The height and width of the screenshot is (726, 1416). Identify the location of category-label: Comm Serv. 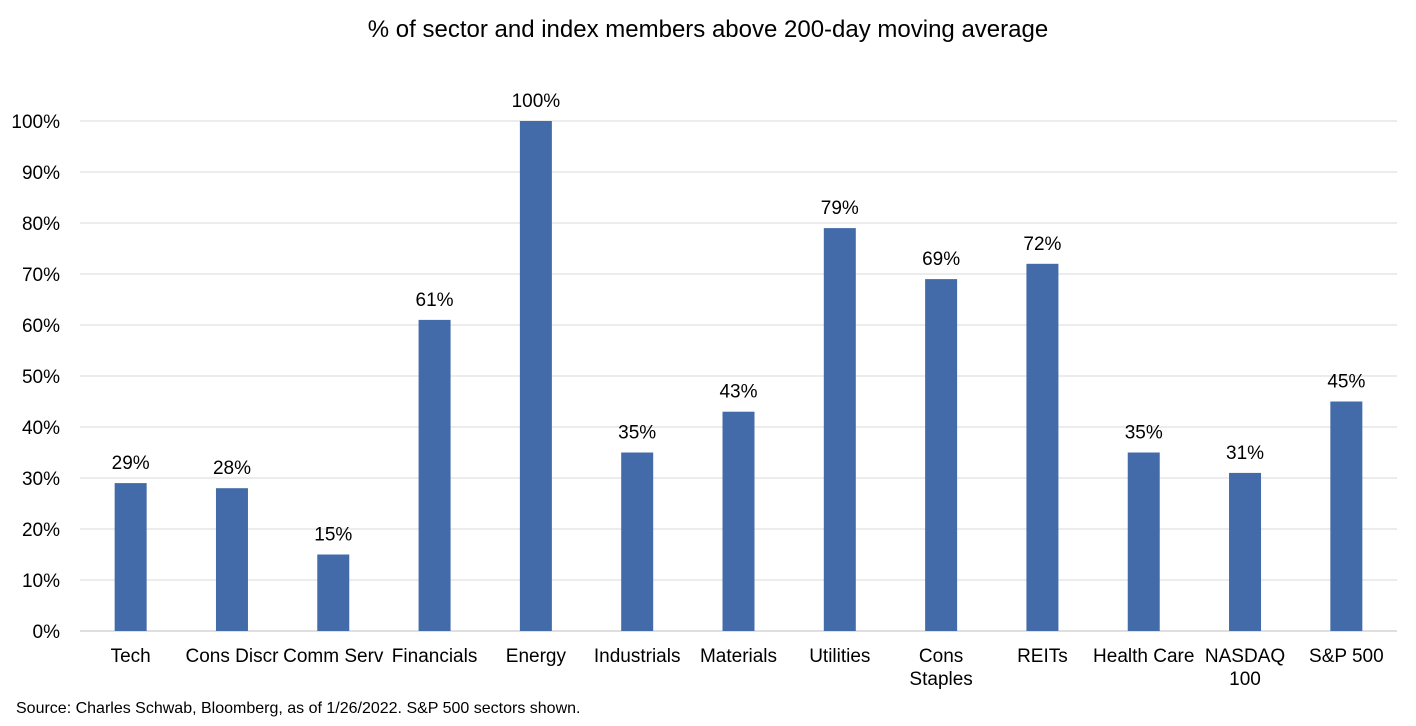
(333, 656).